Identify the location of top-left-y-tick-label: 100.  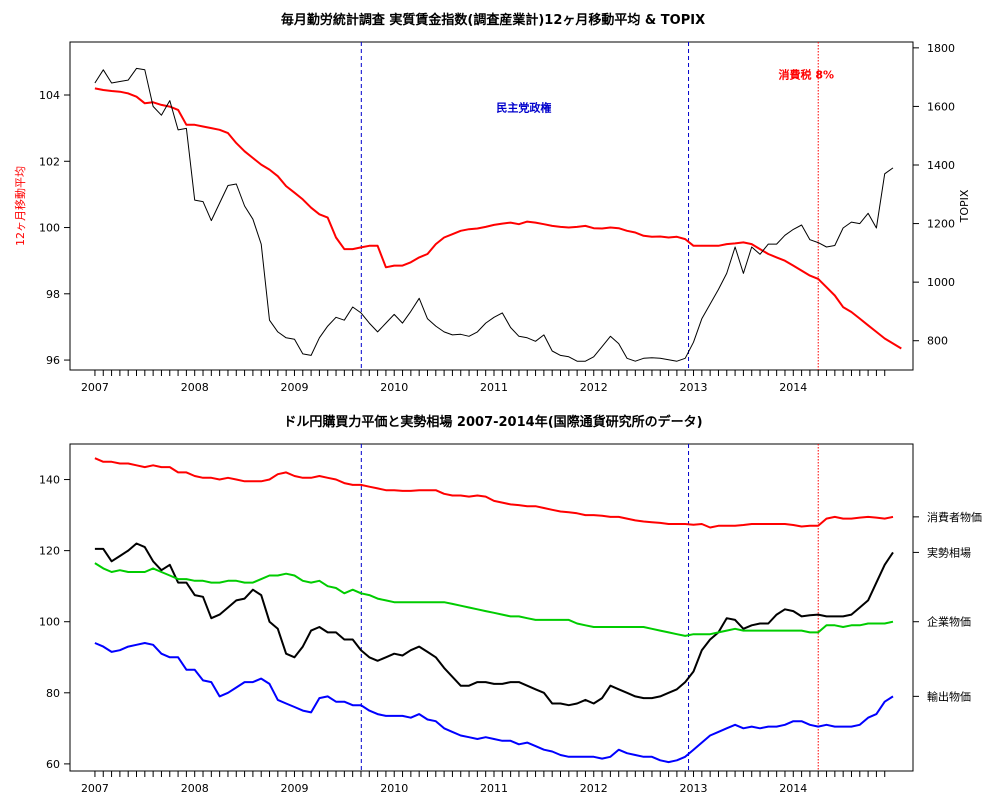
(49, 228).